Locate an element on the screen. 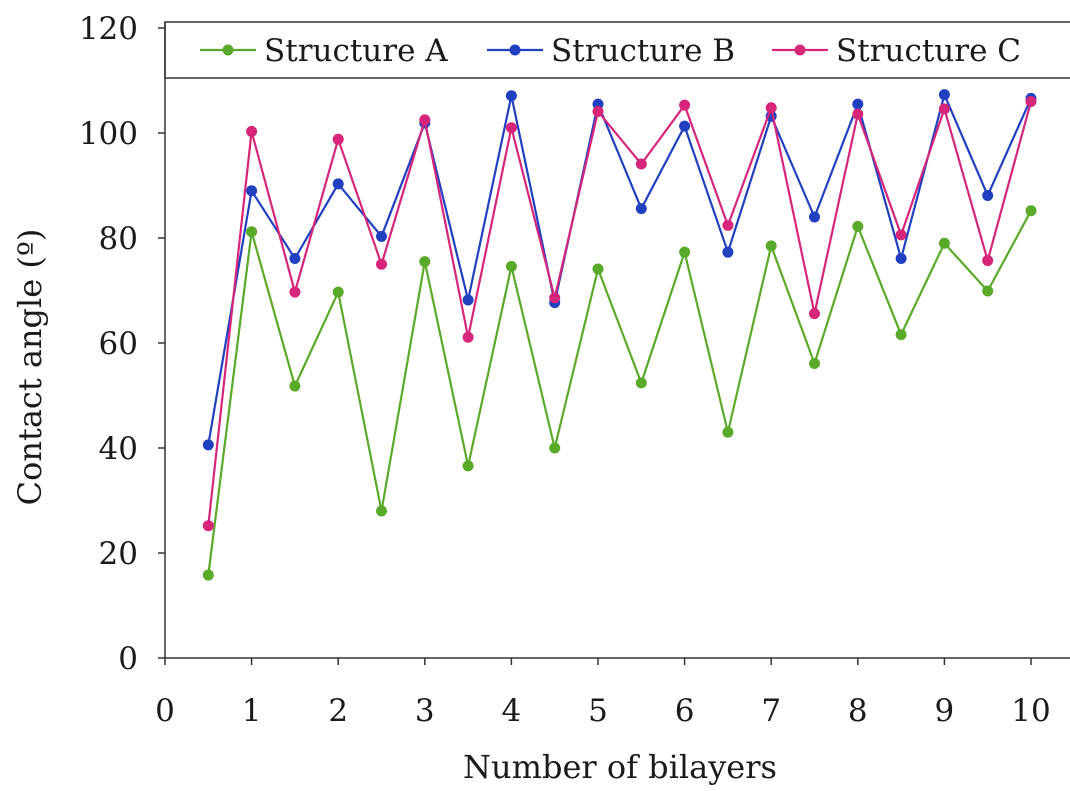 This screenshot has width=1070, height=791. x-tick-label: 5 is located at coordinates (598, 711).